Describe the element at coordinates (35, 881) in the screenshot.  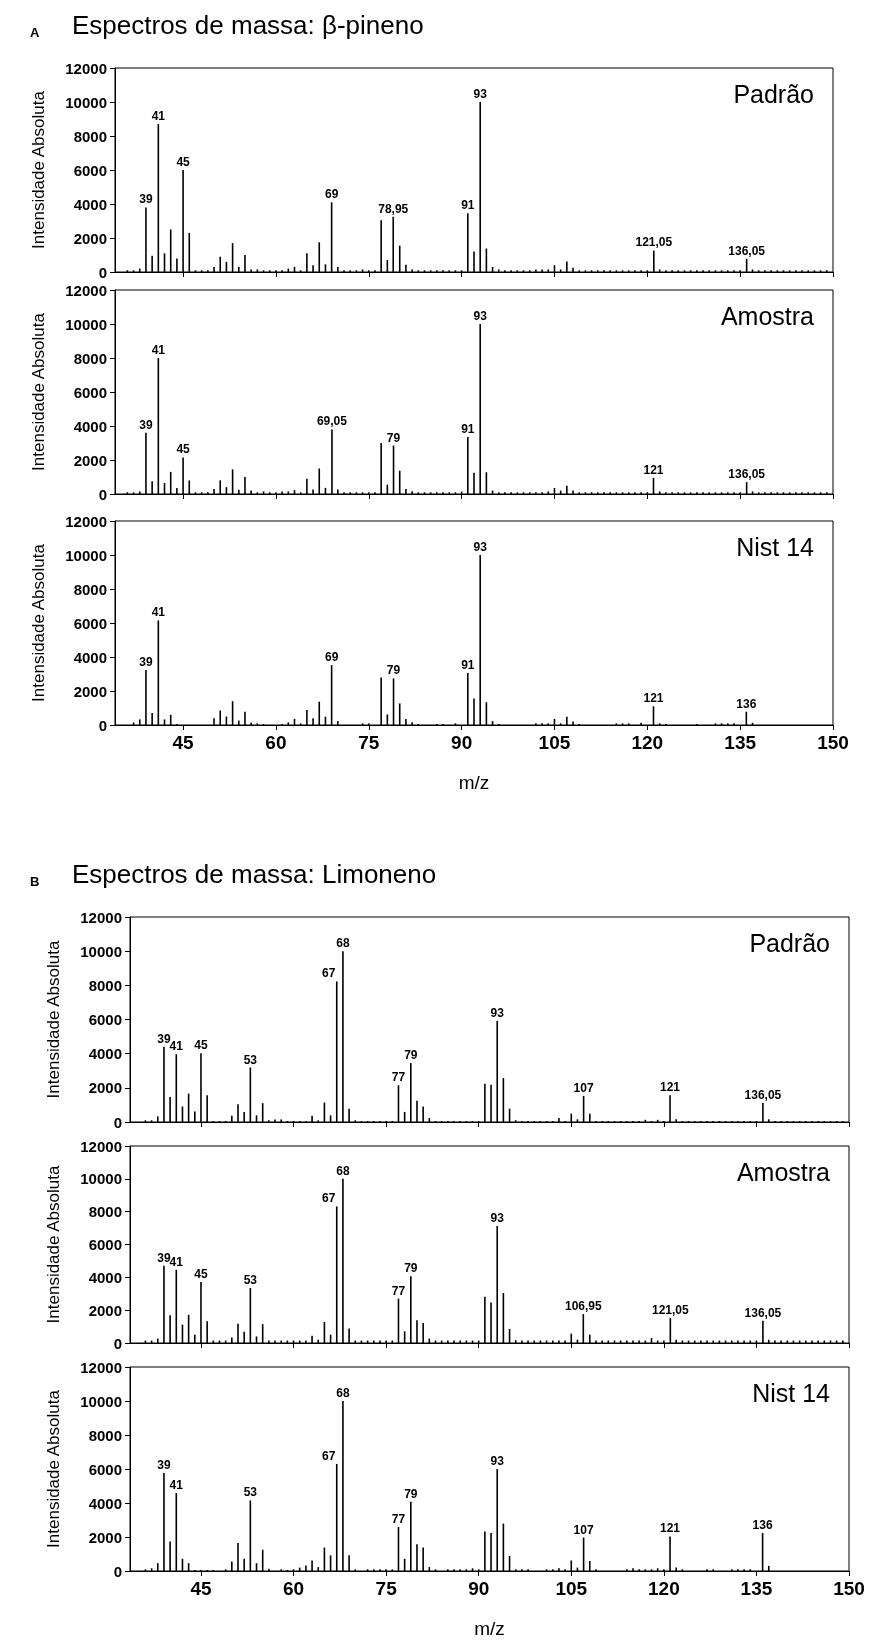
I see `text: B` at that location.